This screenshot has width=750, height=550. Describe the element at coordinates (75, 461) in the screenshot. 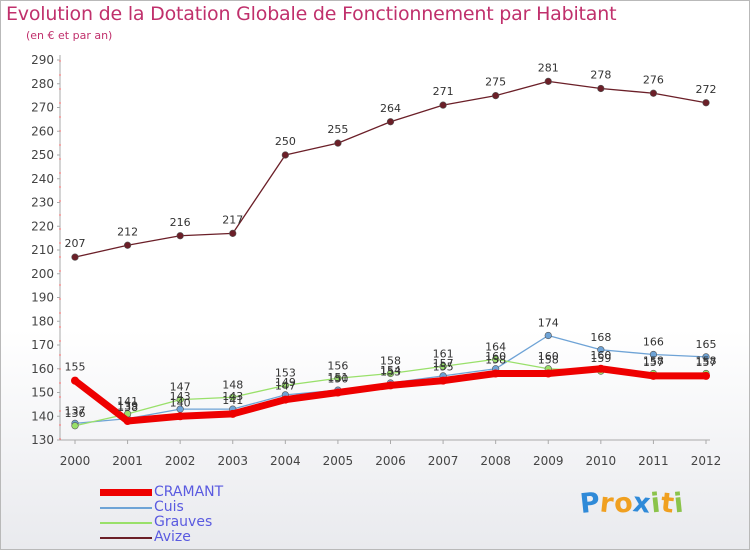

I see `x-tick-label: 2000` at that location.